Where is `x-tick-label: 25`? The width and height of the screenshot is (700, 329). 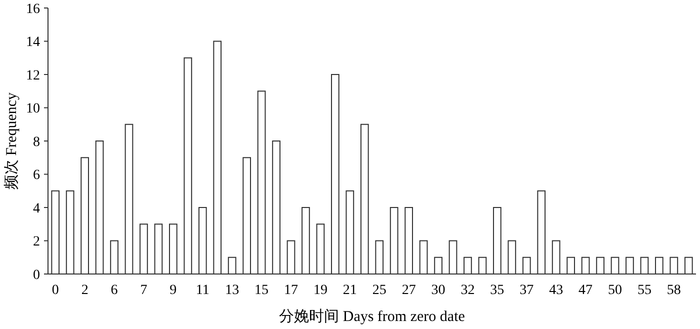
x-tick-label: 25 is located at coordinates (379, 290).